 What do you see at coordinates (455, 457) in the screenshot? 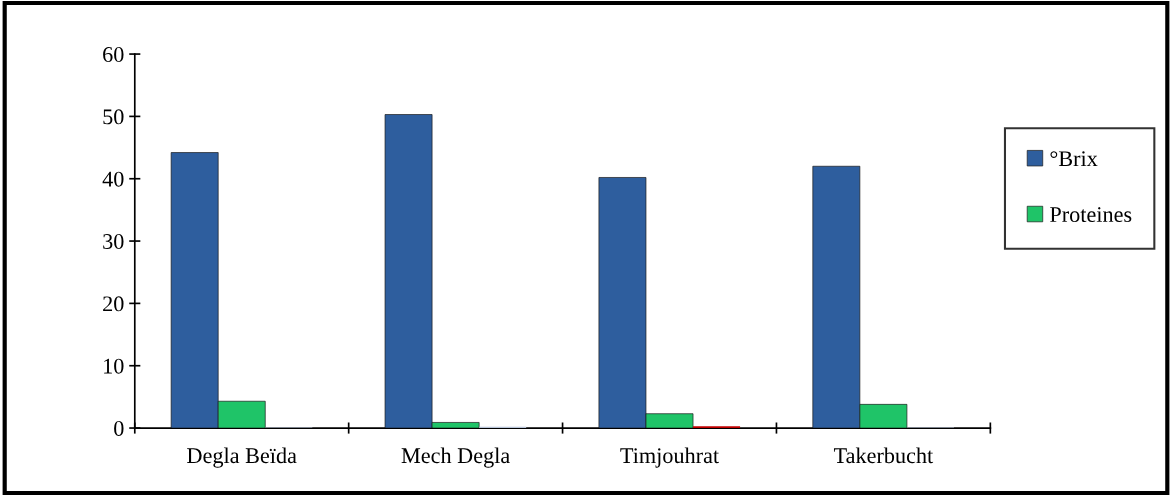
I see `x-tick-label: Mech Degla` at bounding box center [455, 457].